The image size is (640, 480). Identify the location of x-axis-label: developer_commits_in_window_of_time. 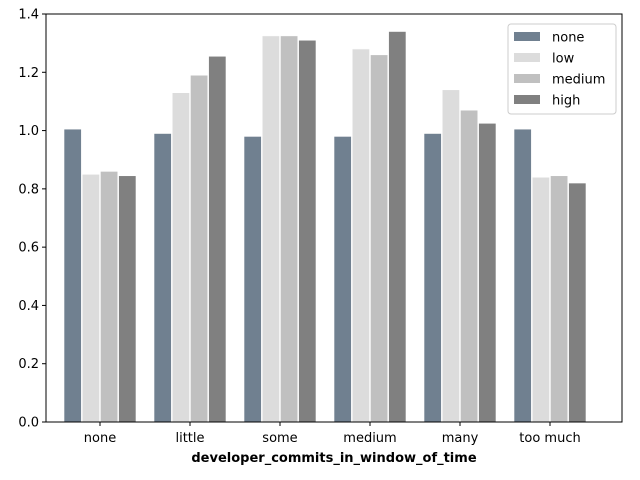
(333, 458).